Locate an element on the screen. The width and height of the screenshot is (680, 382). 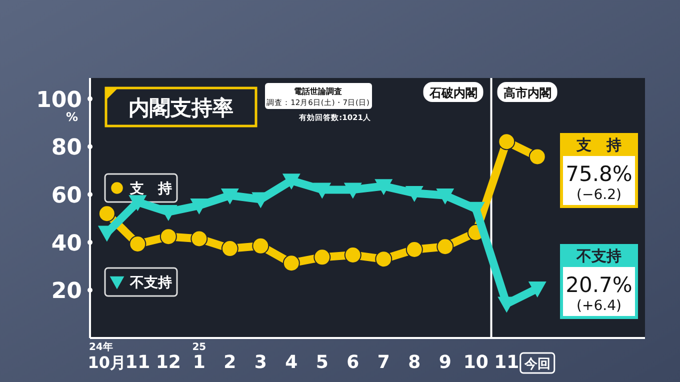
x-tick-label: 7 is located at coordinates (383, 362).